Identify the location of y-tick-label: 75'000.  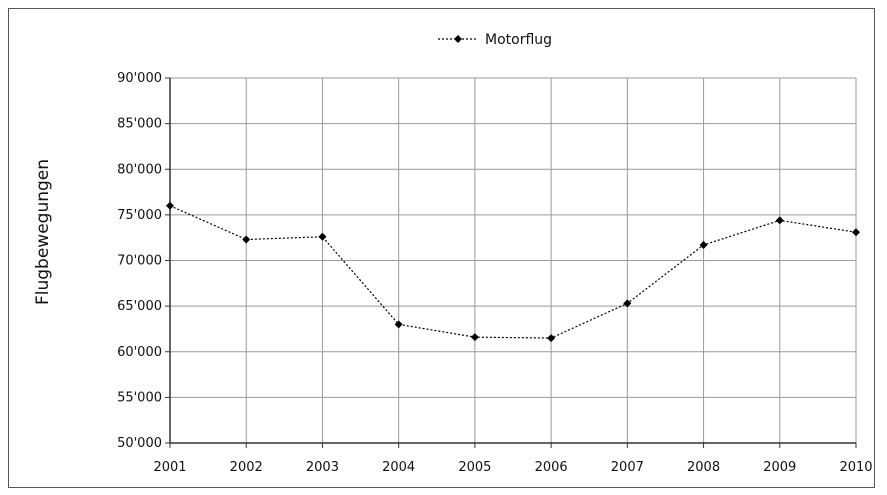
(139, 215).